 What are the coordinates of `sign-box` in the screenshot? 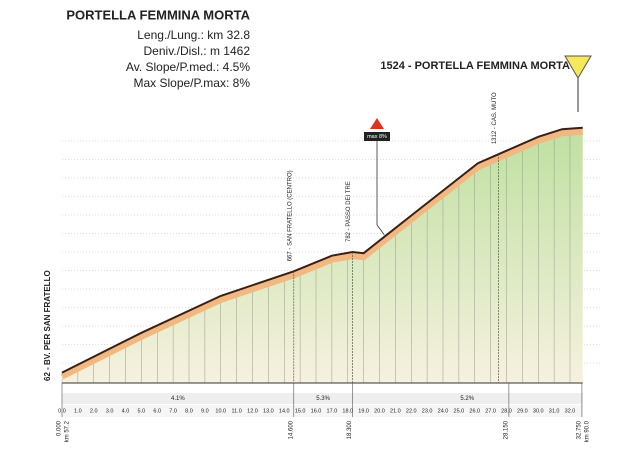 It's located at (377, 136).